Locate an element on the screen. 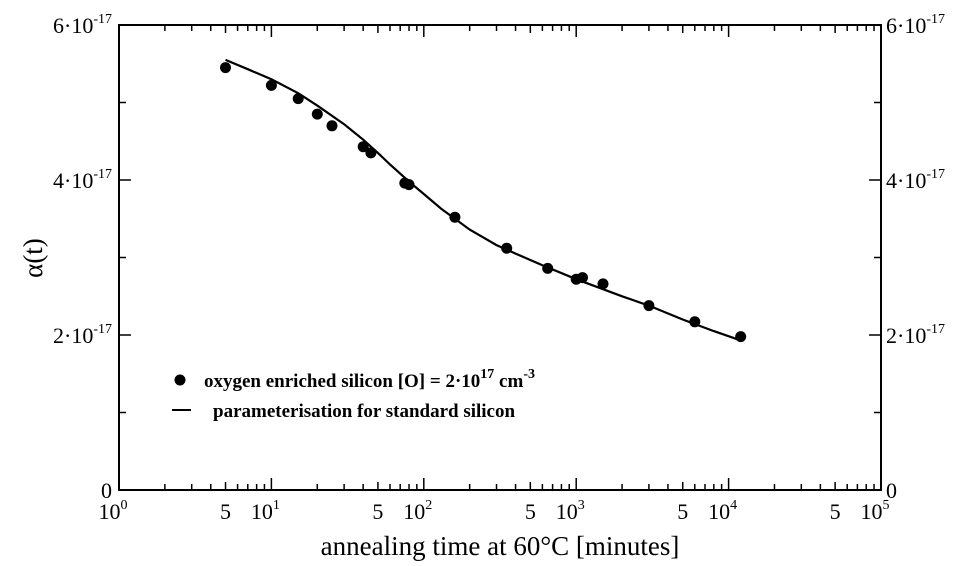 The width and height of the screenshot is (976, 566). y-tick-label-left: 0 is located at coordinates (106, 490).